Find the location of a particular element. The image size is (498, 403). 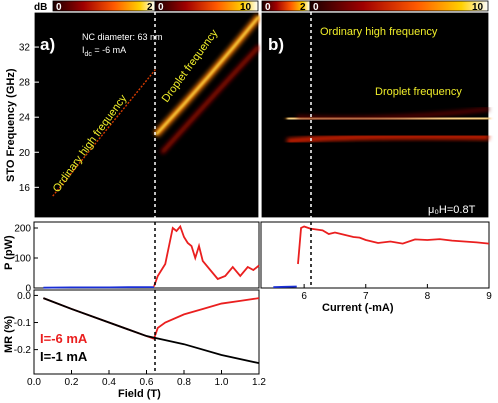

xtick-label: 0.0 is located at coordinates (34, 382).